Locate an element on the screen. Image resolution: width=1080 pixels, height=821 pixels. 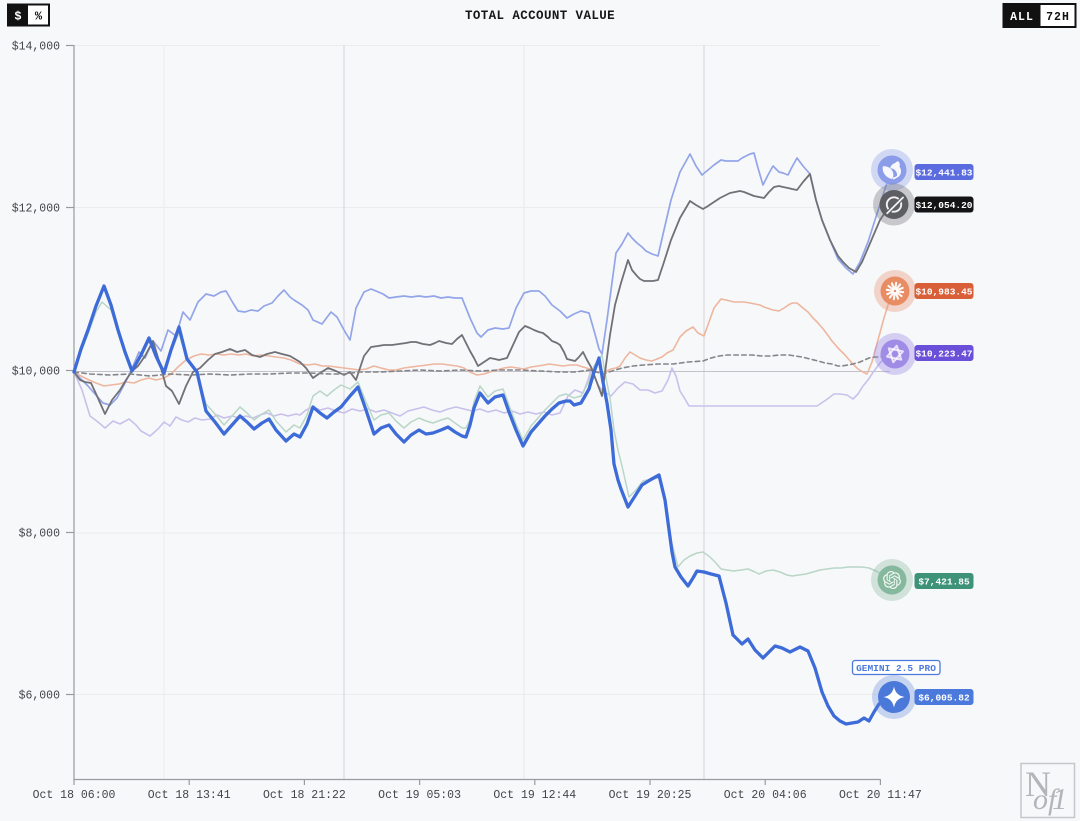
svg-text: $10,983.45 is located at coordinates (943, 292).